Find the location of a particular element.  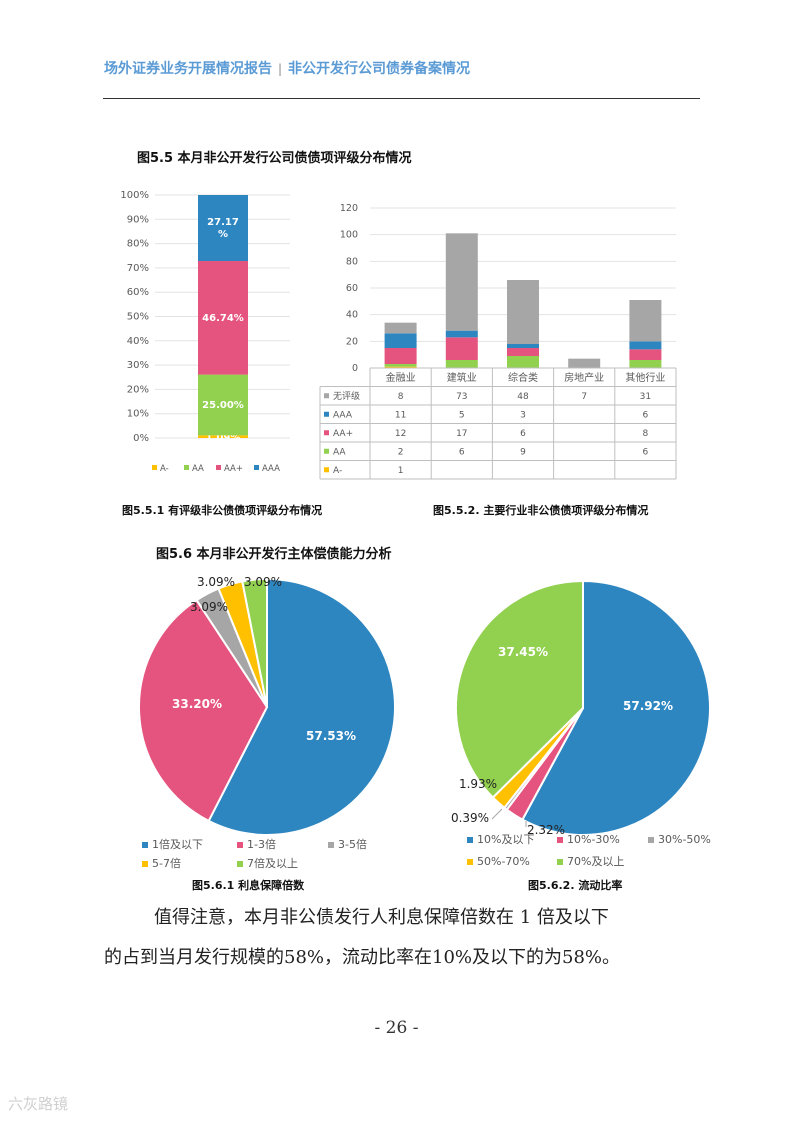

leader-line is located at coordinates (497, 814).